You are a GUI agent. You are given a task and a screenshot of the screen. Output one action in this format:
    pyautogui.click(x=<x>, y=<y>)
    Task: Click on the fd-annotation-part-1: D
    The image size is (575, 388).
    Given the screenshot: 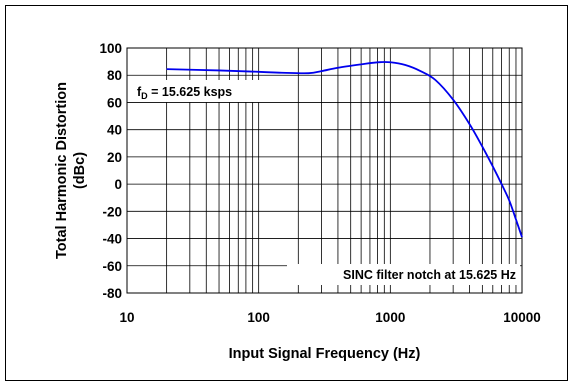 What is the action you would take?
    pyautogui.click(x=144, y=96)
    